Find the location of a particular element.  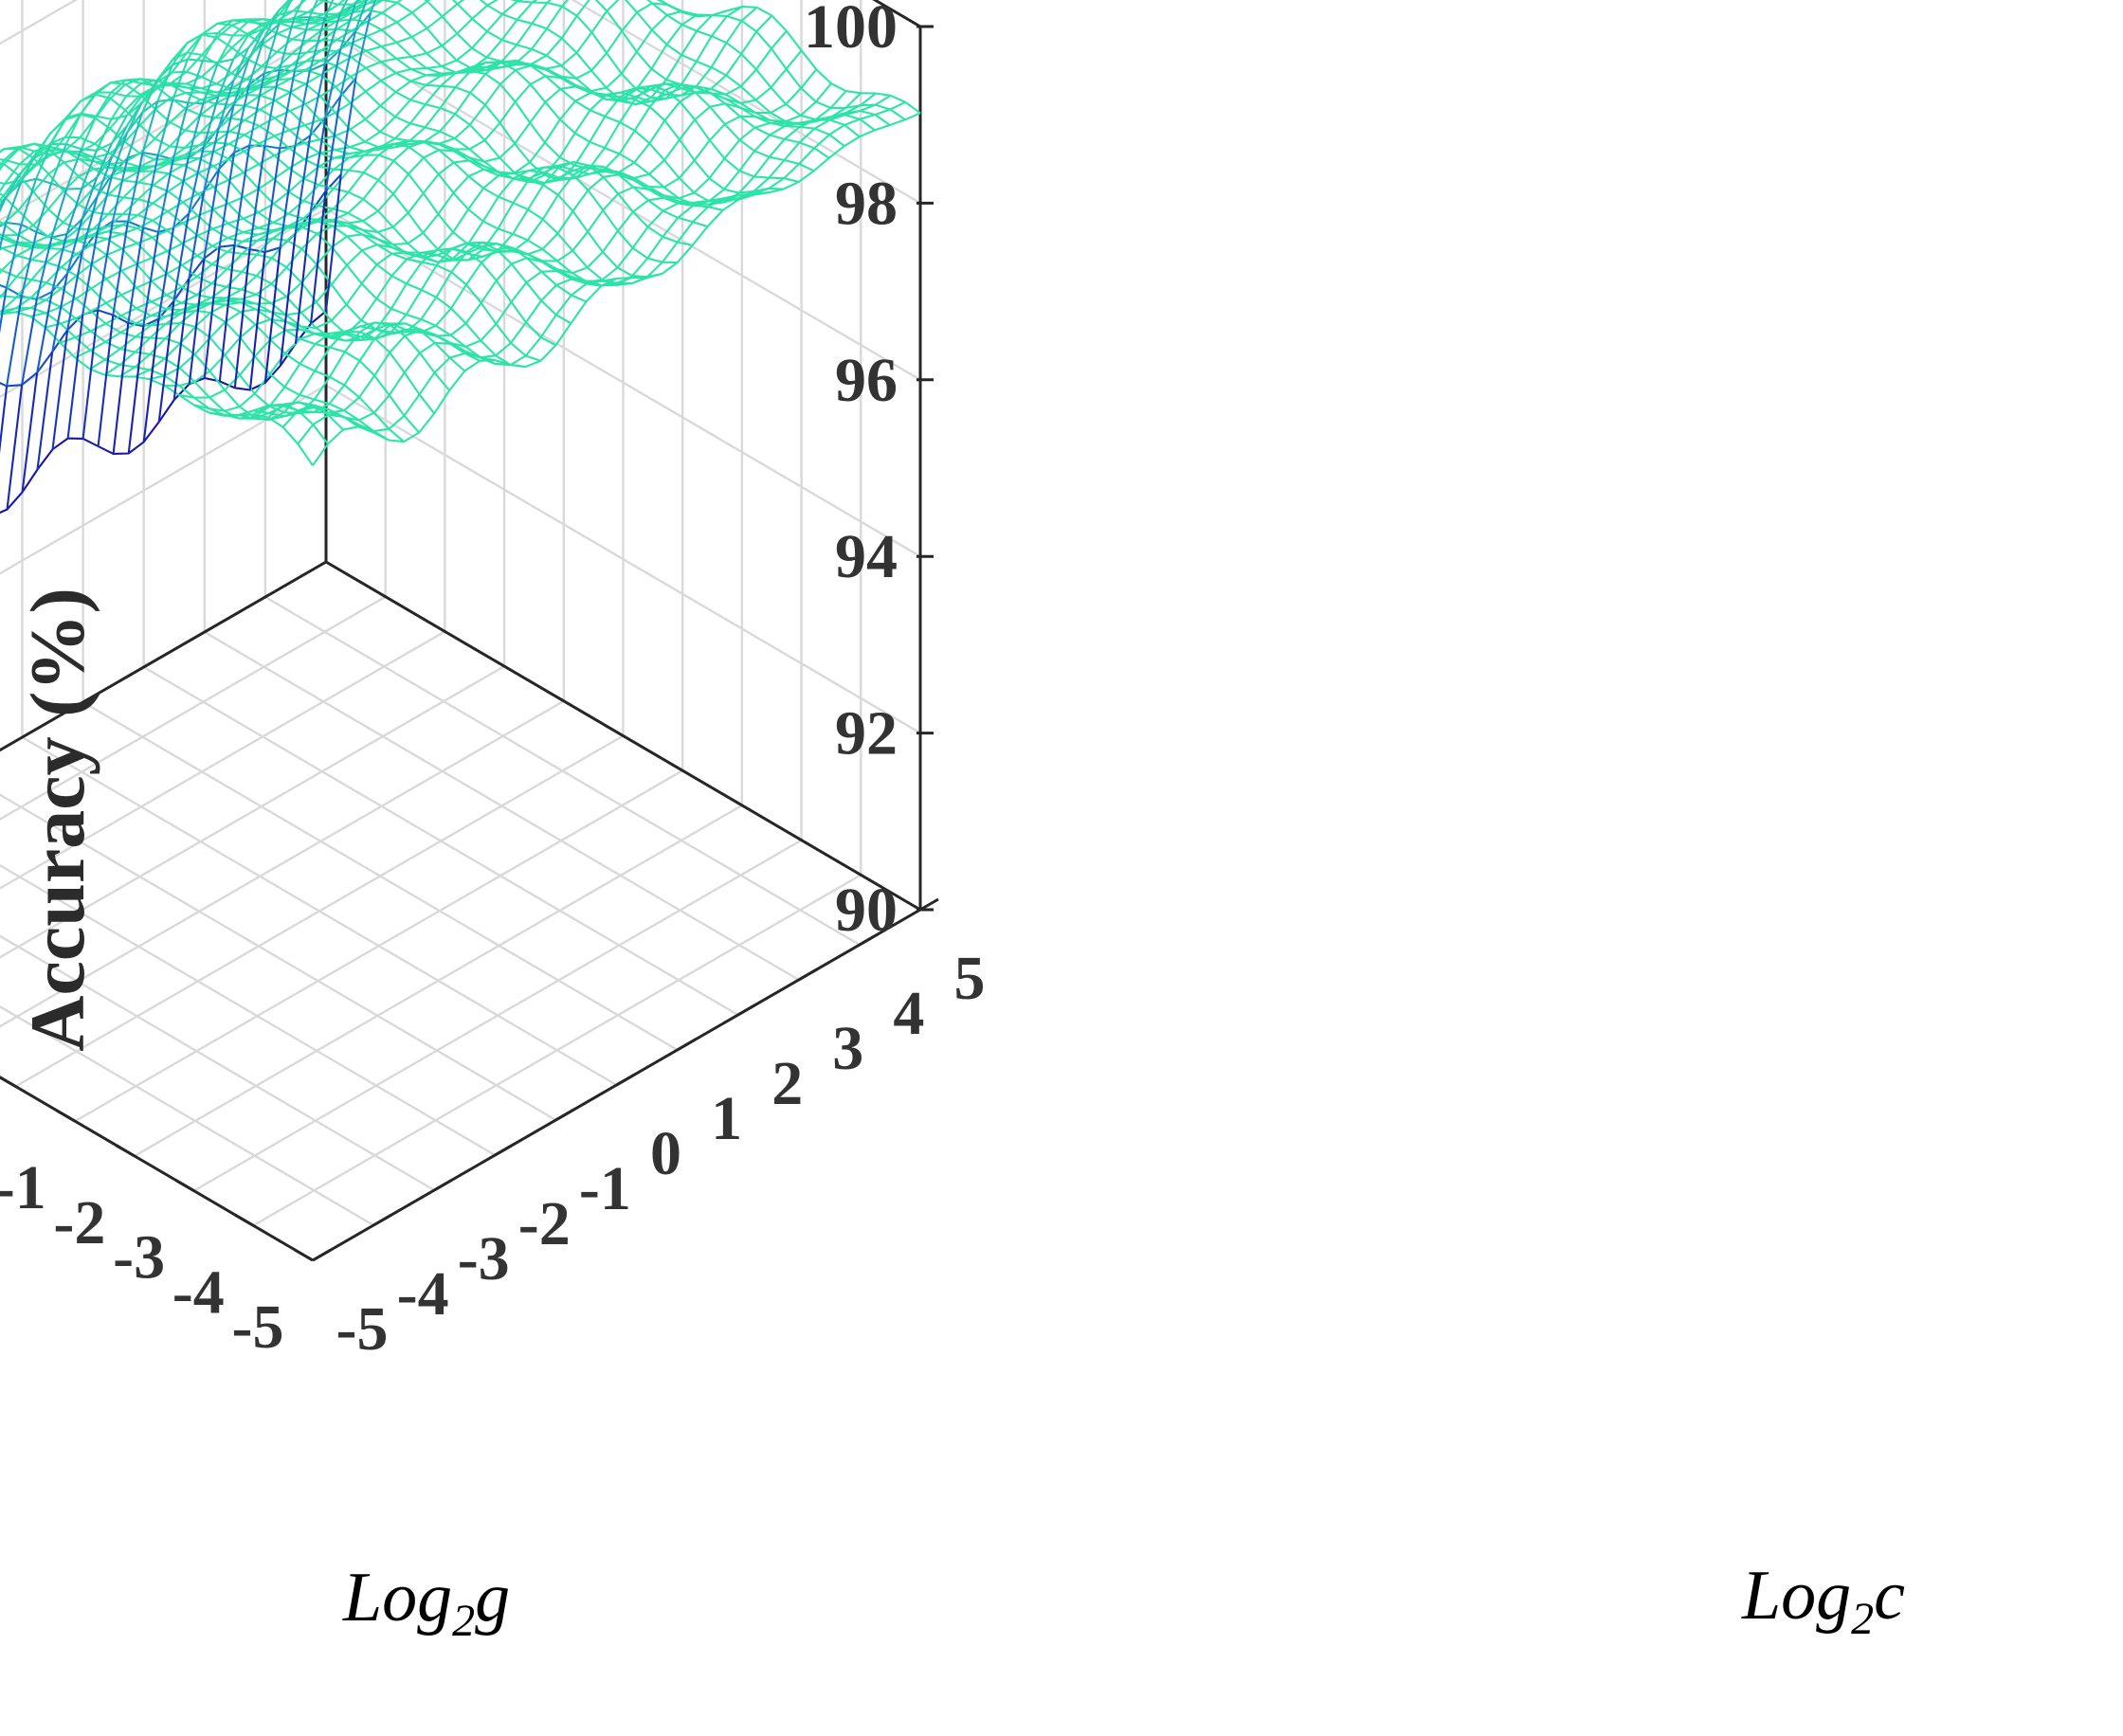

y-tick-label: 5 is located at coordinates (970, 978).